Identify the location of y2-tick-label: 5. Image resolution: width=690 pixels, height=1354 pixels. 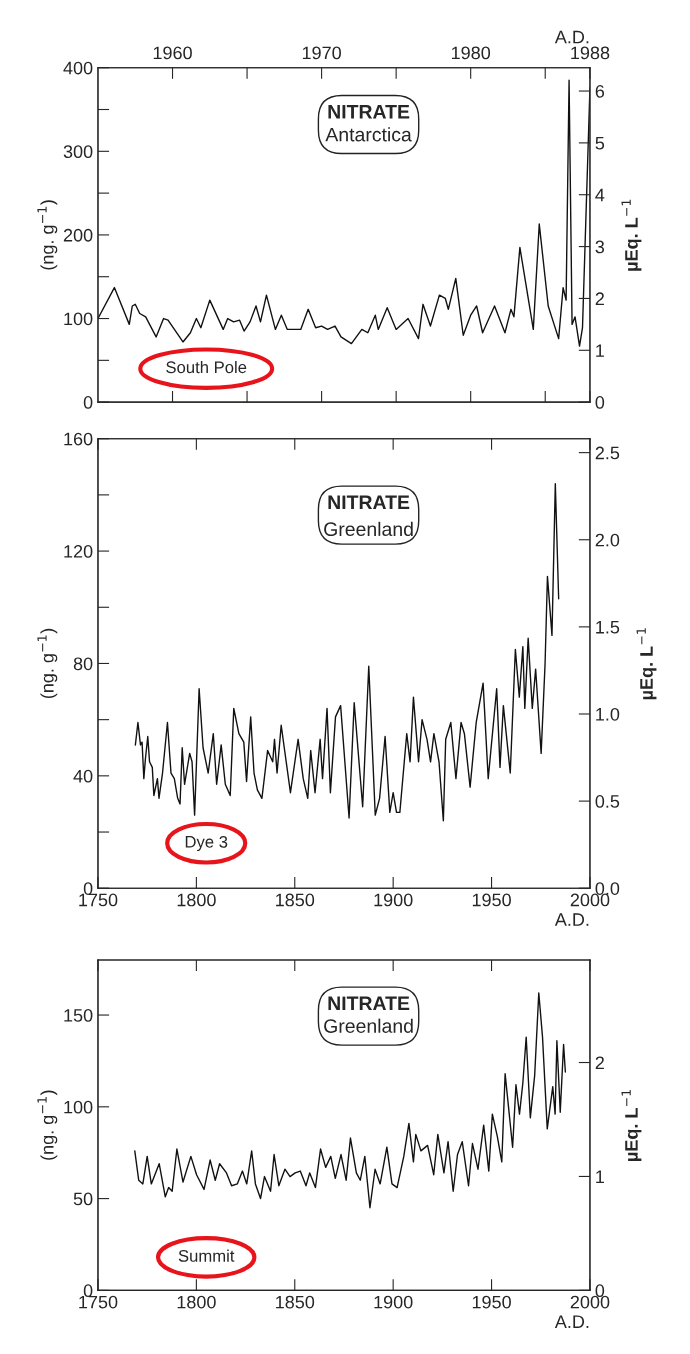
(600, 143).